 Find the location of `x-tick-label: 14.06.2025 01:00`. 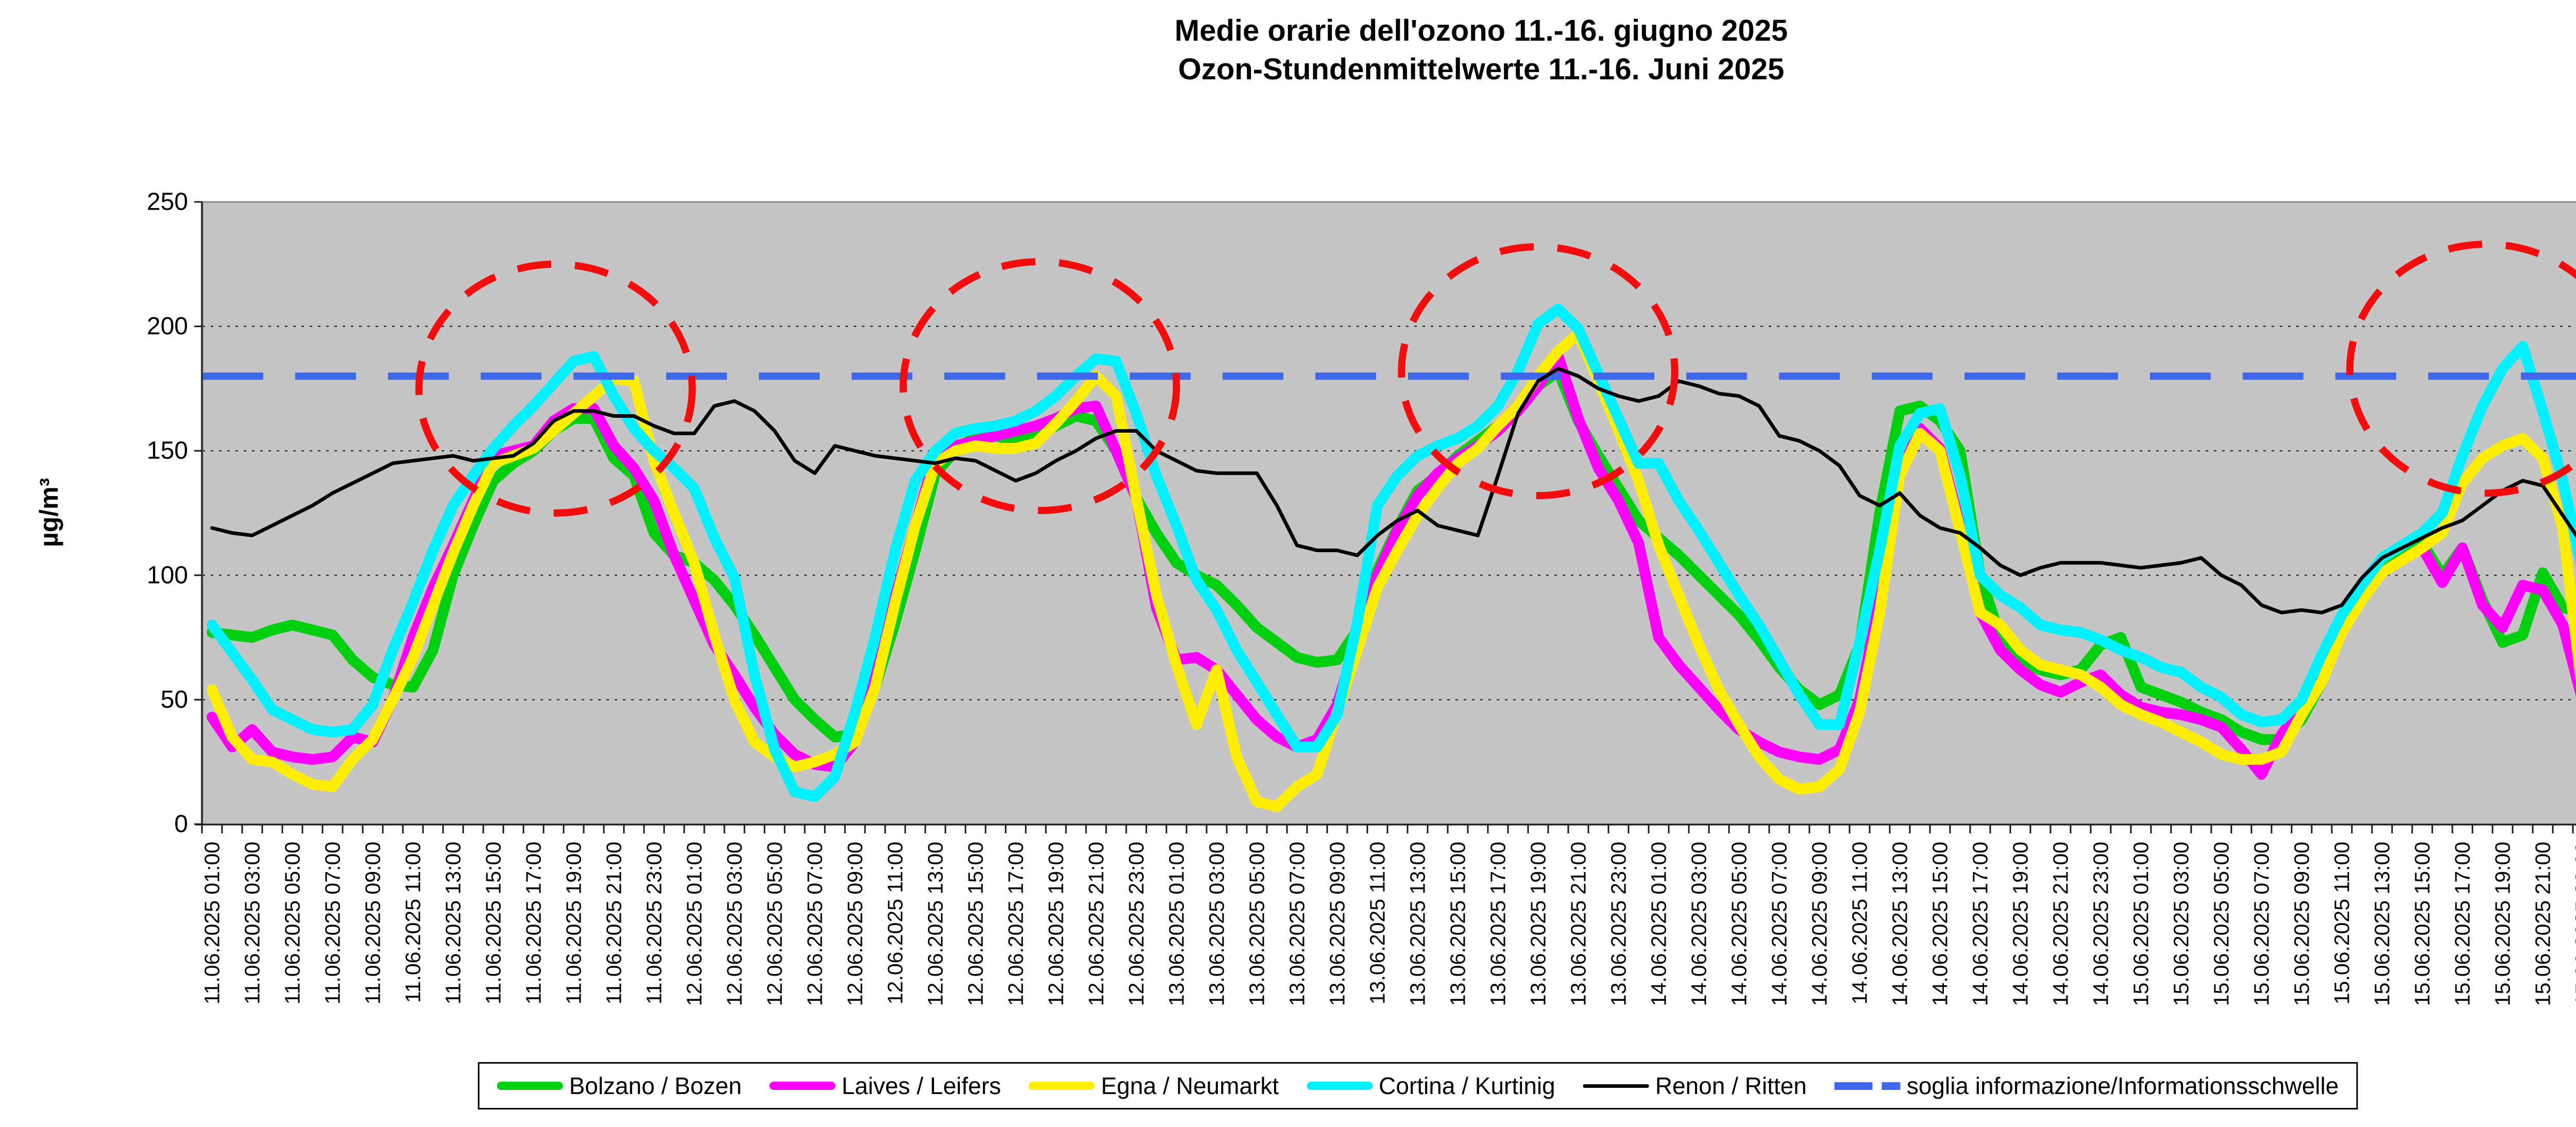

x-tick-label: 14.06.2025 01:00 is located at coordinates (1659, 924).